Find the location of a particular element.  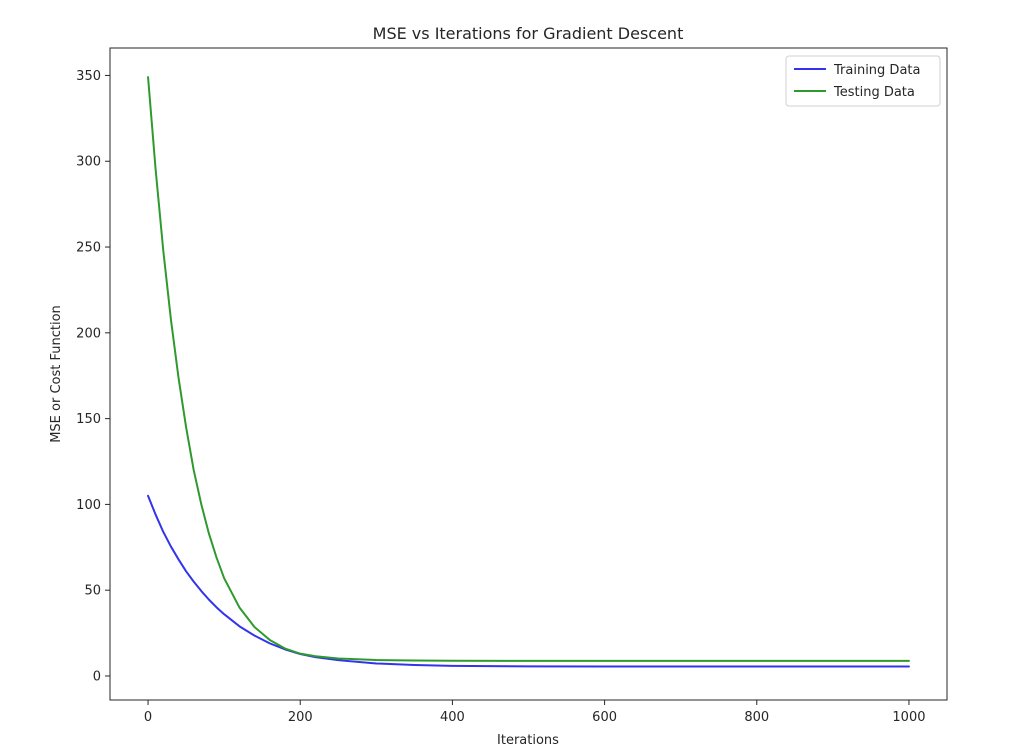

y-tick-label: 200 is located at coordinates (88, 333).